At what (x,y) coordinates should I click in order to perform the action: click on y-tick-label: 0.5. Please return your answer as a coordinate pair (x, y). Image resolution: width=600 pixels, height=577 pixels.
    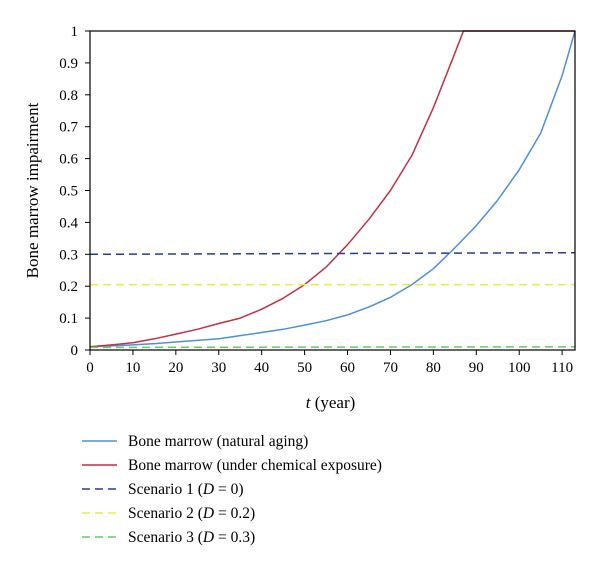
    Looking at the image, I should click on (68, 192).